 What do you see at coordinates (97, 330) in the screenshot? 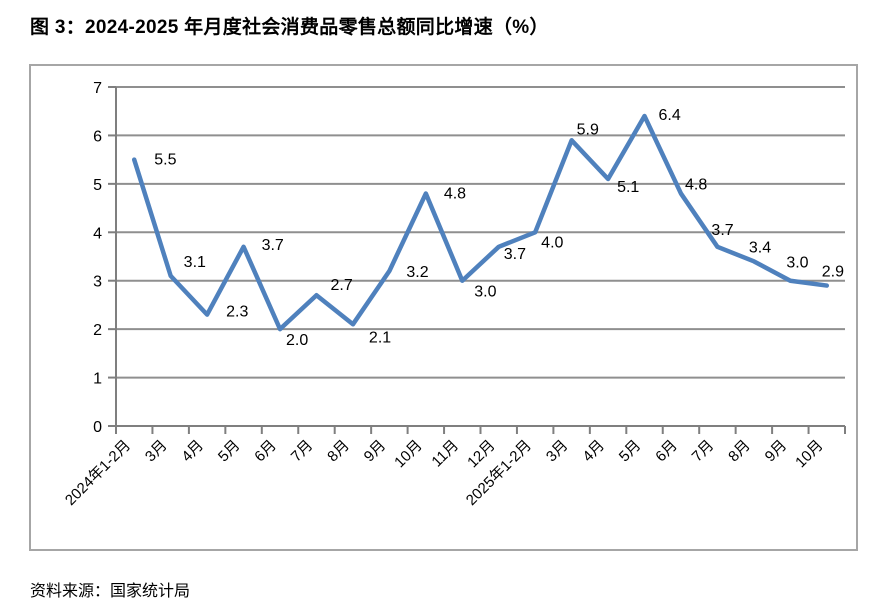
I see `y-tick-label: 2` at bounding box center [97, 330].